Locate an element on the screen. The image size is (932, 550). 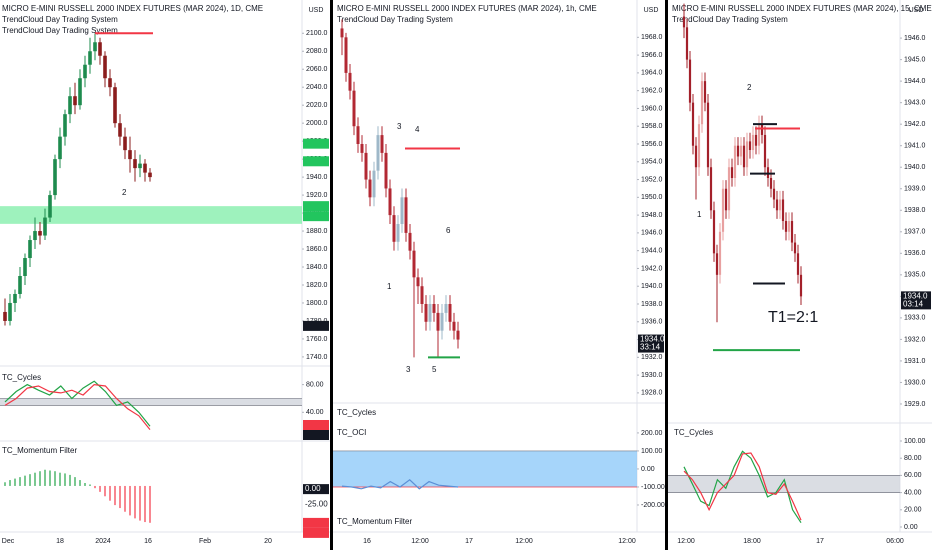
wave-label: 1 is located at coordinates (389, 286).